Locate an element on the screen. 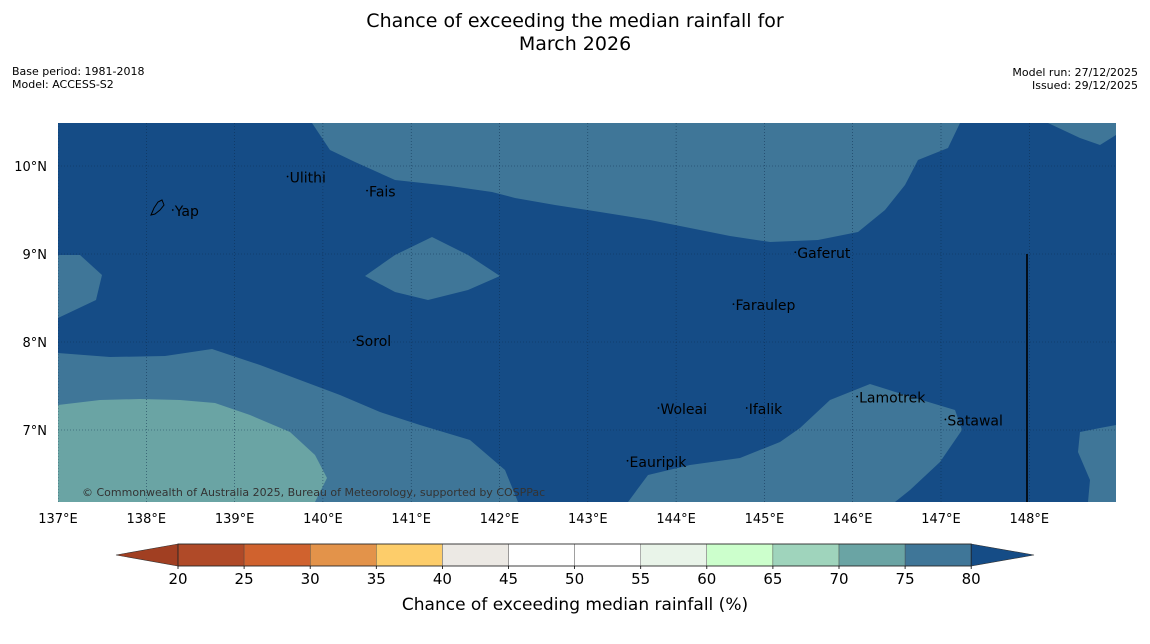 This screenshot has height=644, width=1150. colorbar-under-triangle is located at coordinates (147, 555).